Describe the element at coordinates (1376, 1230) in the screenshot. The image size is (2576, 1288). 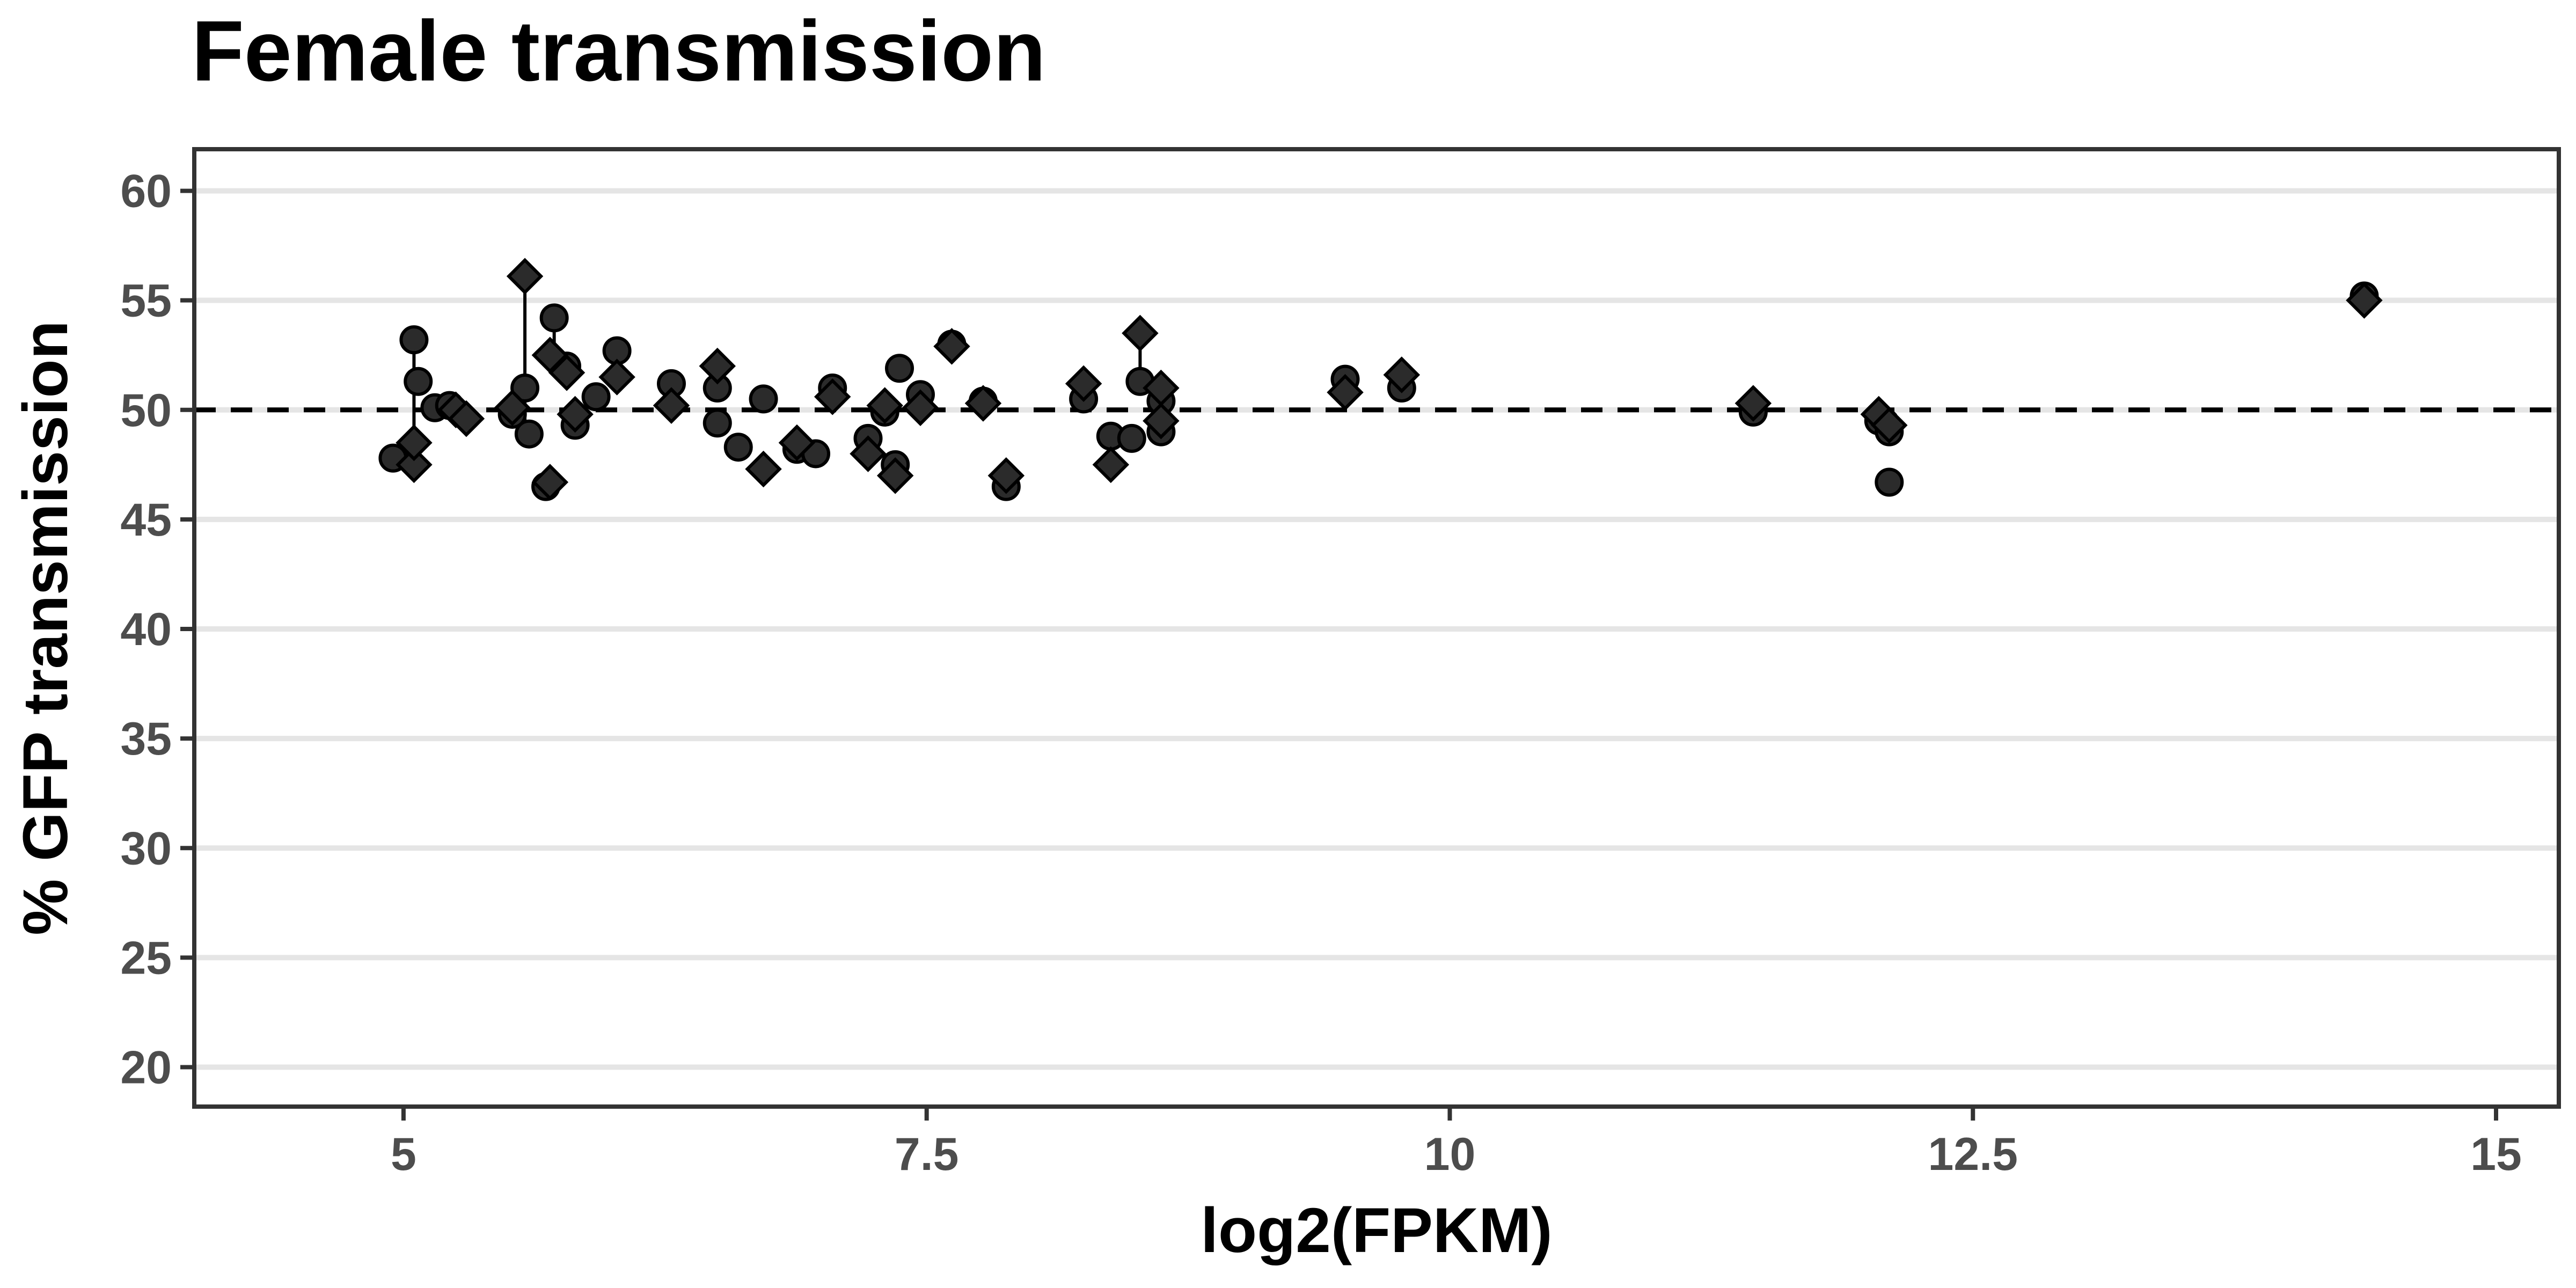
I see `x-axis-title: log2(FPKM)` at that location.